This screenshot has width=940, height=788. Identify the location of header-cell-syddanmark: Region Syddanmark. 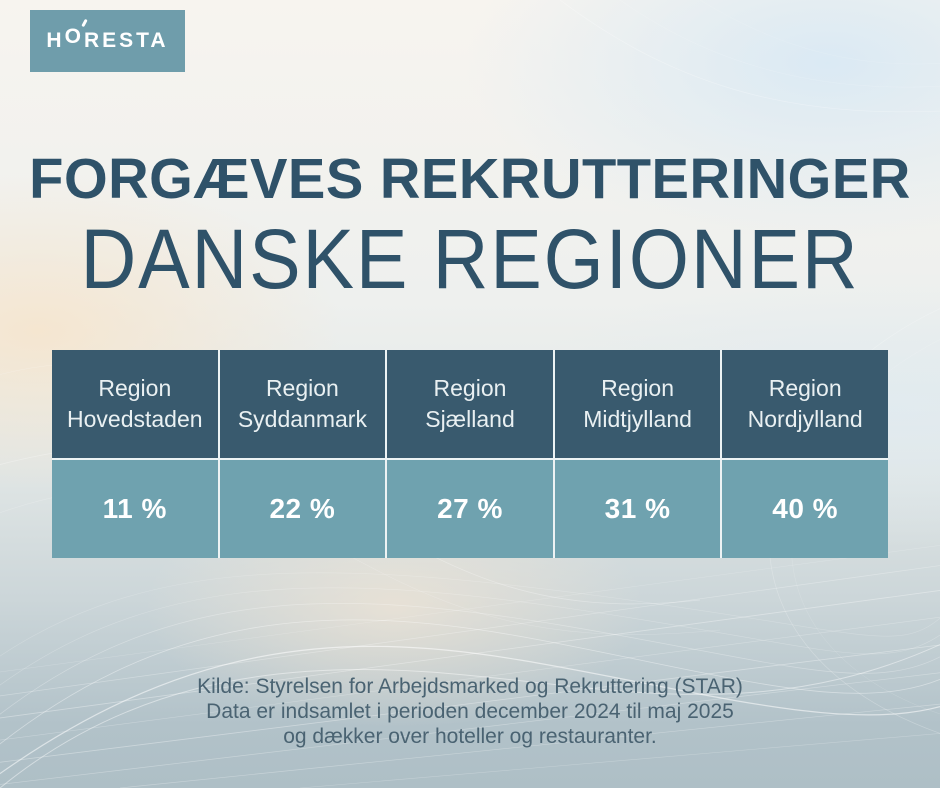
(303, 405).